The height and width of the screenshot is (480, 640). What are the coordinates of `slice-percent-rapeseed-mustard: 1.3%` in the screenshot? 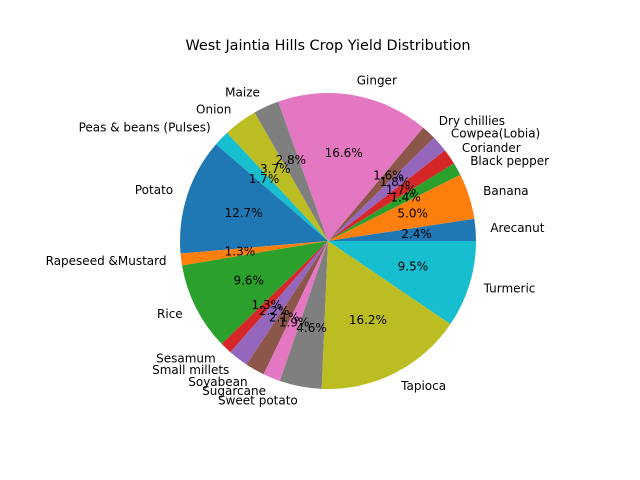 It's located at (240, 252).